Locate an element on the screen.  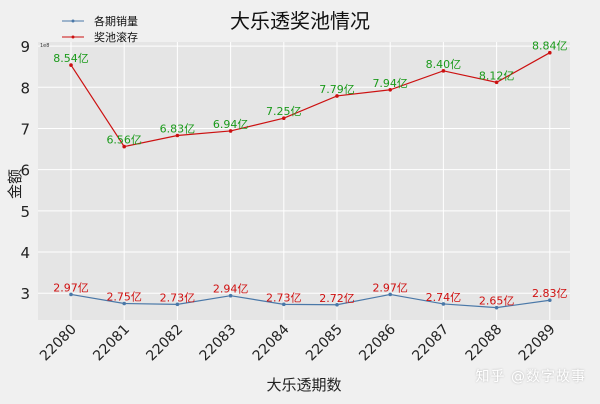
data-label: 2.65亿 is located at coordinates (497, 301).